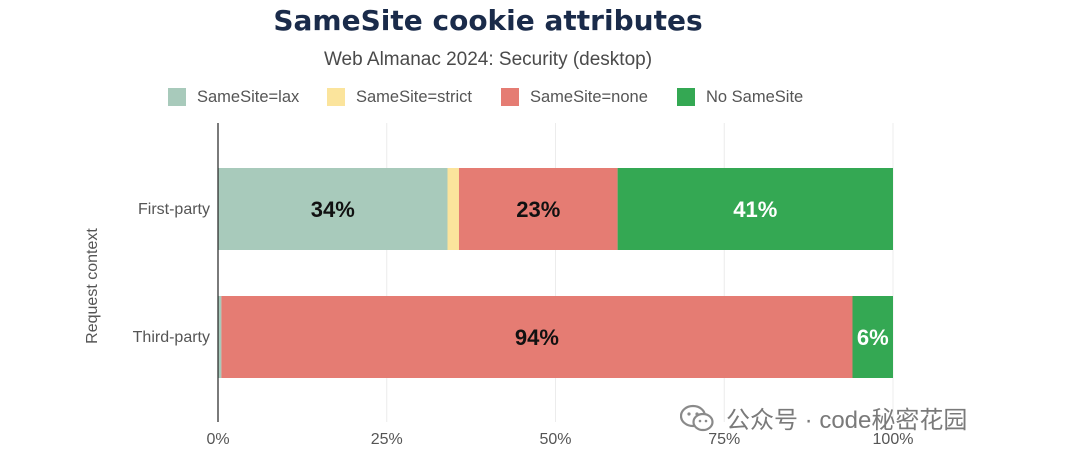 The image size is (1080, 462). Describe the element at coordinates (697, 417) in the screenshot. I see `wechat-icon` at that location.